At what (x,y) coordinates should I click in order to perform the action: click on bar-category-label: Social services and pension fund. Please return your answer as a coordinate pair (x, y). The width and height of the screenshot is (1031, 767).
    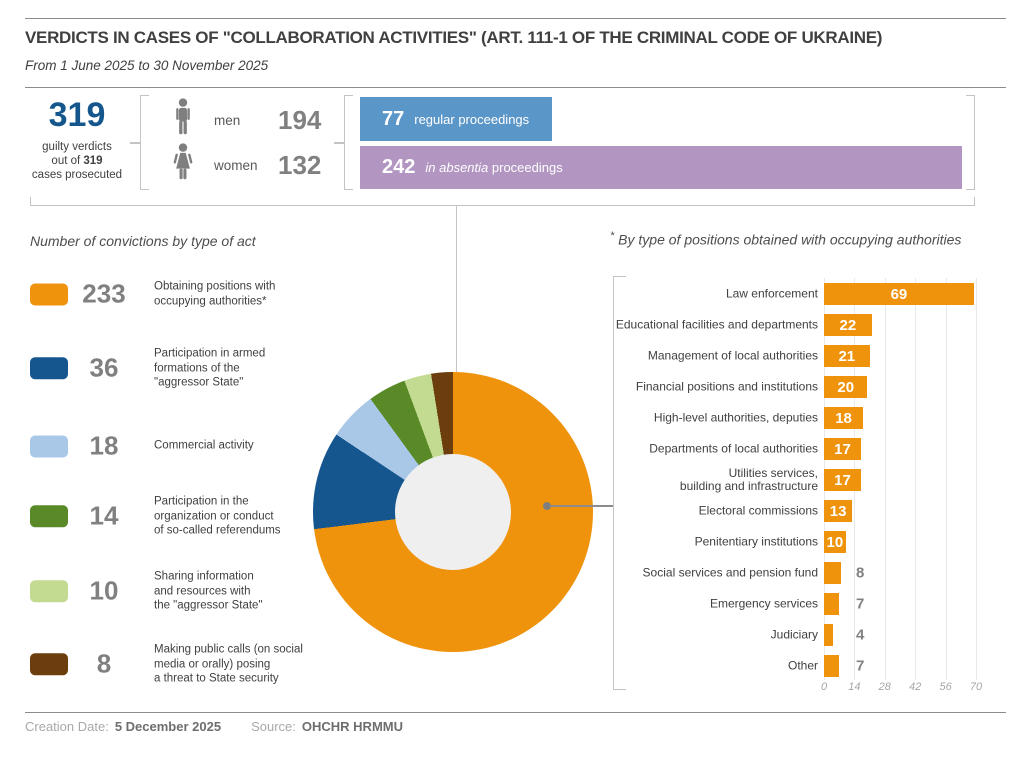
    Looking at the image, I should click on (730, 572).